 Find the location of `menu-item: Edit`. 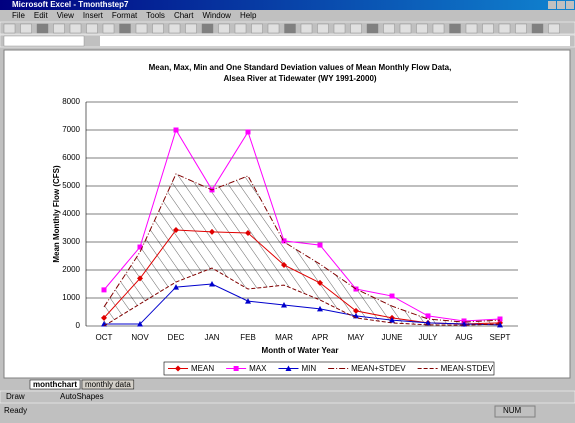

menu-item: Edit is located at coordinates (41, 15).